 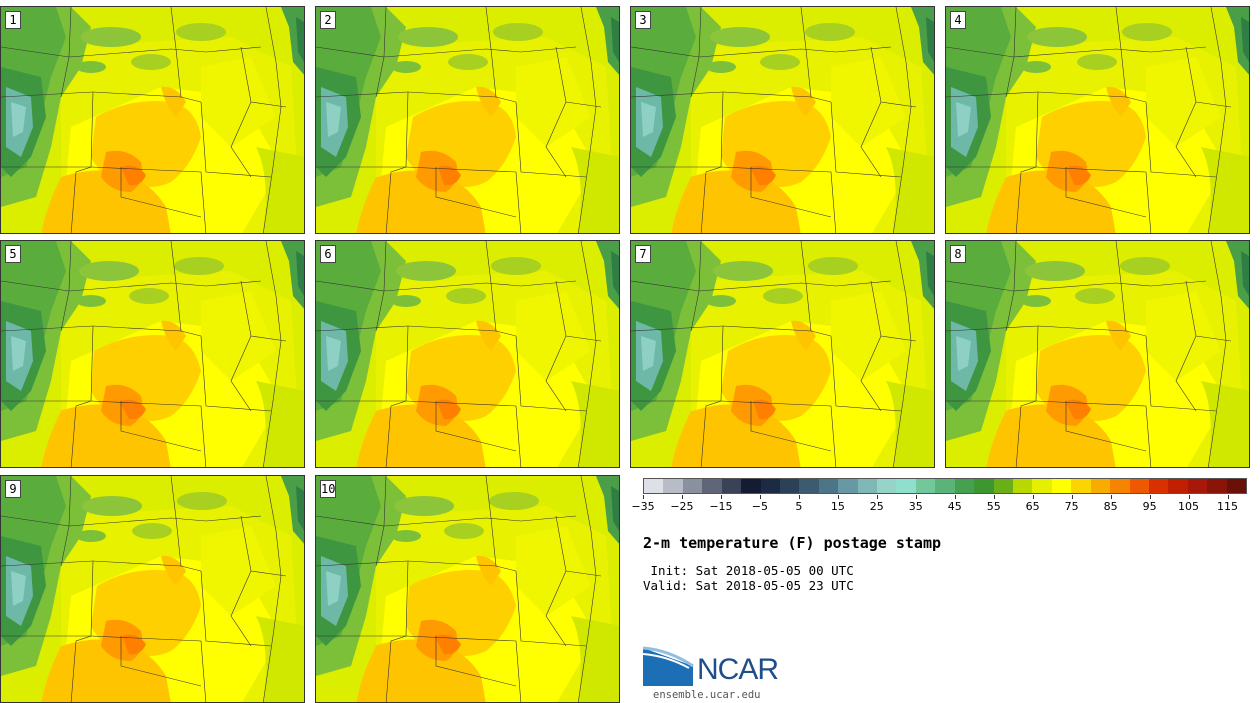 What do you see at coordinates (1032, 506) in the screenshot?
I see `colorbar-tick-label: 65` at bounding box center [1032, 506].